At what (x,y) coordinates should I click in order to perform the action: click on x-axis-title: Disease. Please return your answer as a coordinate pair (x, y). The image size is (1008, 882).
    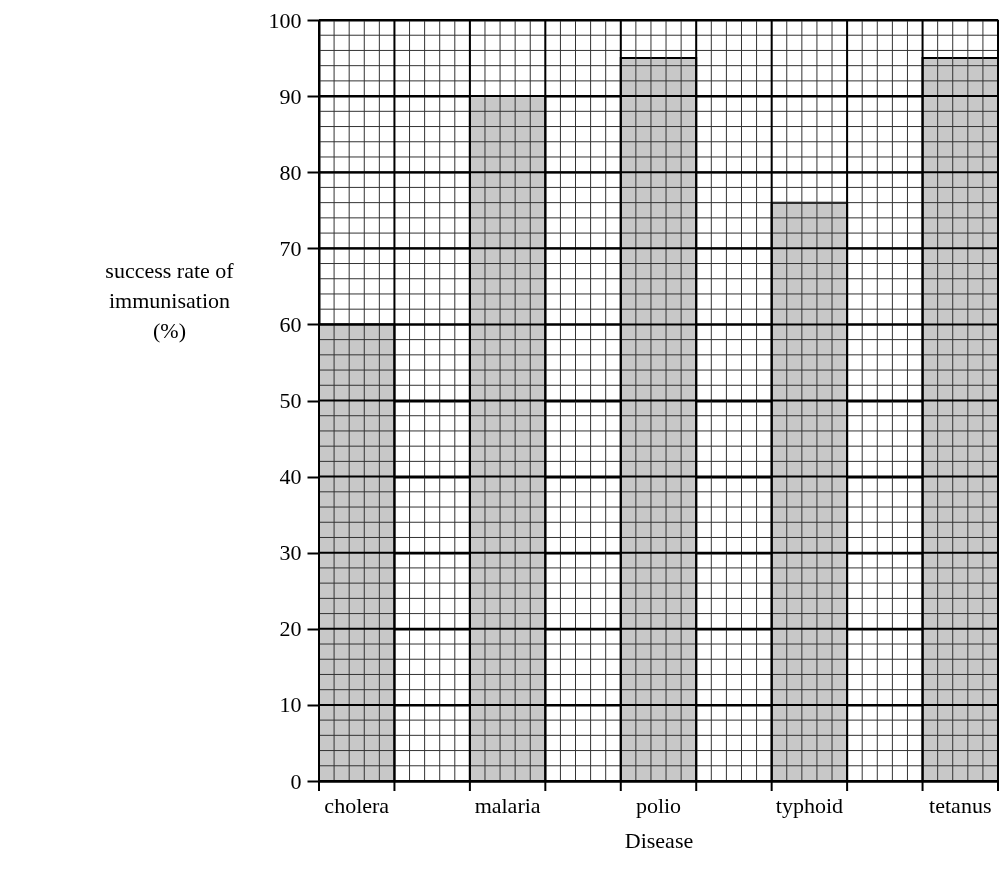
    Looking at the image, I should click on (659, 840).